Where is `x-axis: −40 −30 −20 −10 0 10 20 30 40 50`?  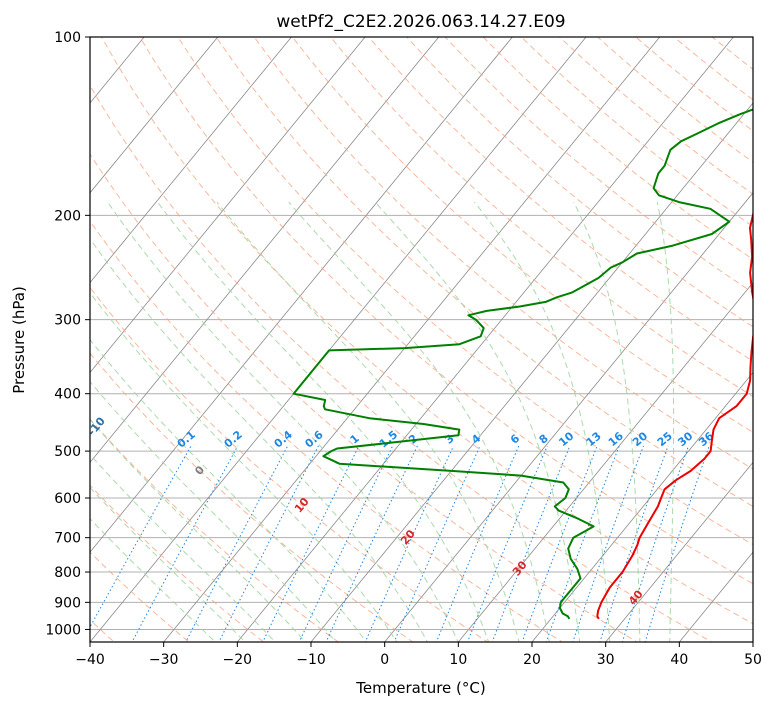 x-axis: −40 −30 −20 −10 0 10 20 30 40 50 is located at coordinates (418, 655).